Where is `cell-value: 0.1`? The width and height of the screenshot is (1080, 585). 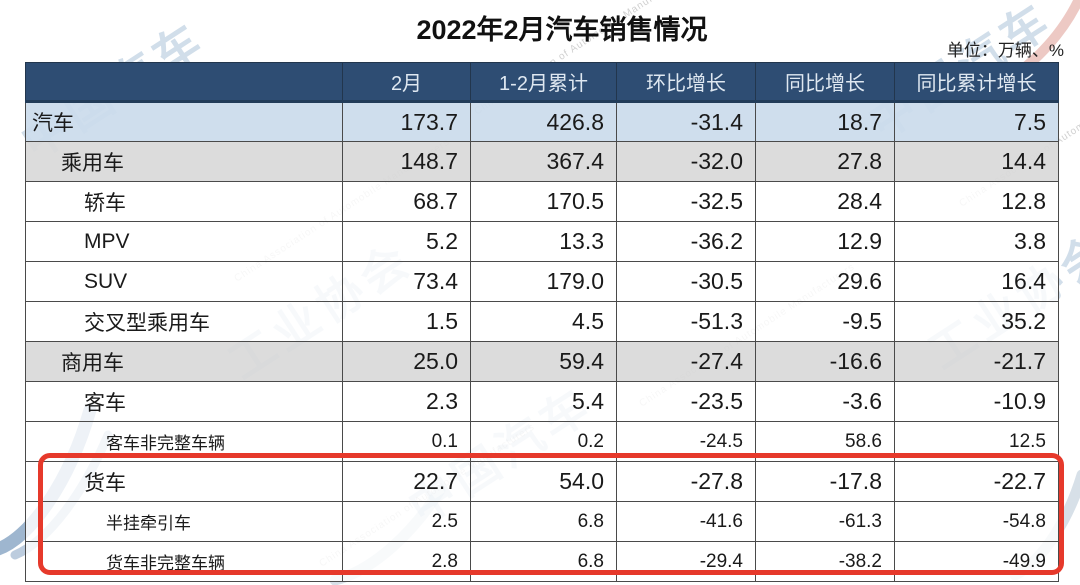 cell-value: 0.1 is located at coordinates (406, 441).